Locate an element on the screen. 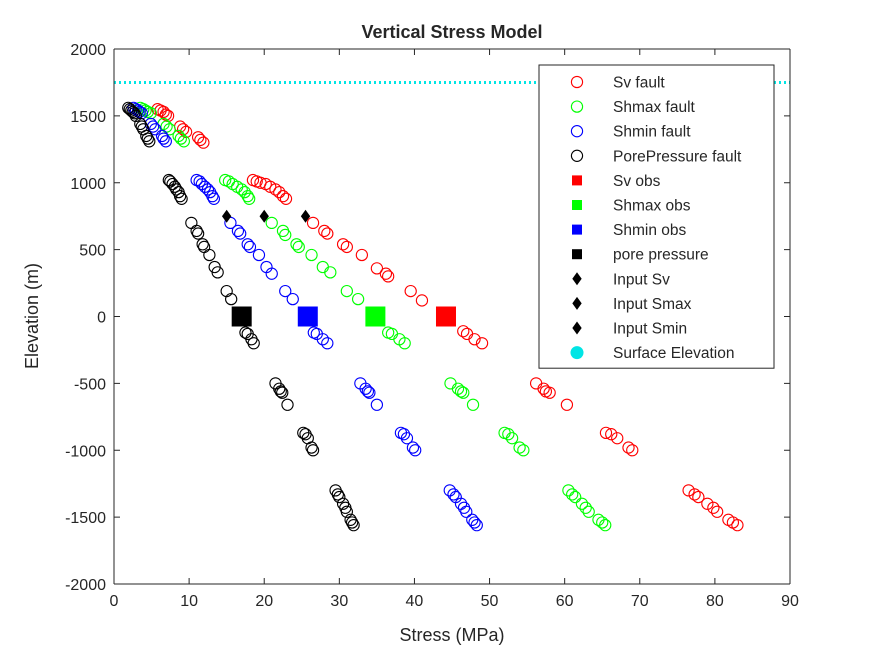 The height and width of the screenshot is (656, 875). point-shmax-obs is located at coordinates (375, 316).